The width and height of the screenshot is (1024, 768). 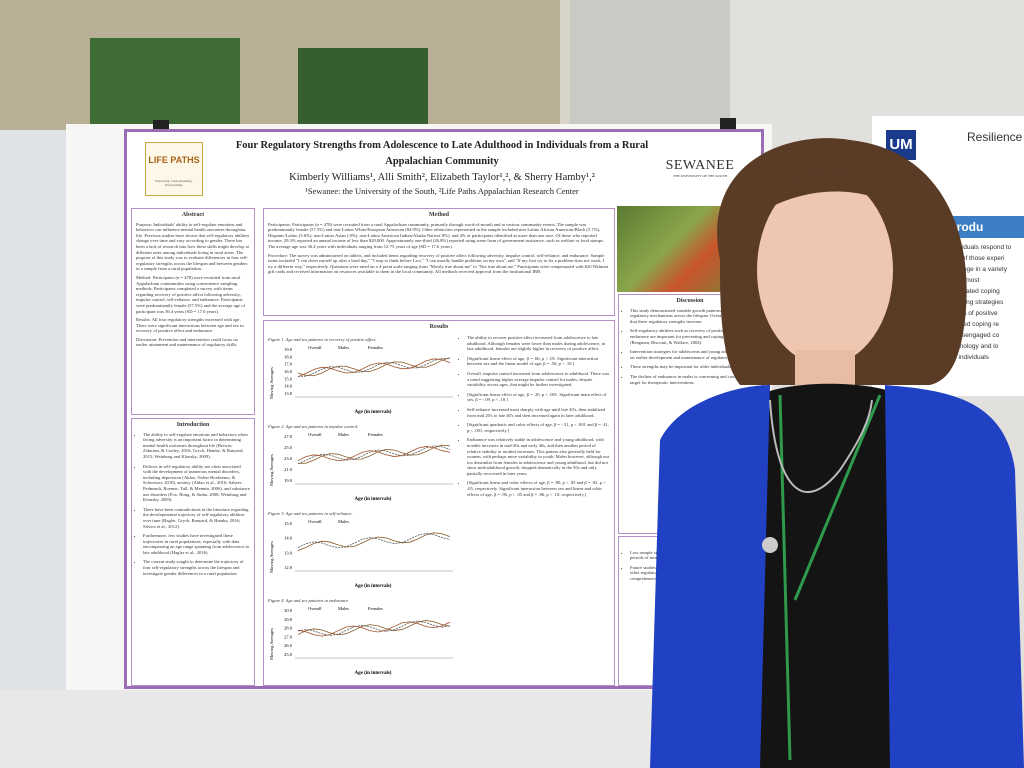 I want to click on y-tick-label: 30.0, so click(x=288, y=610).